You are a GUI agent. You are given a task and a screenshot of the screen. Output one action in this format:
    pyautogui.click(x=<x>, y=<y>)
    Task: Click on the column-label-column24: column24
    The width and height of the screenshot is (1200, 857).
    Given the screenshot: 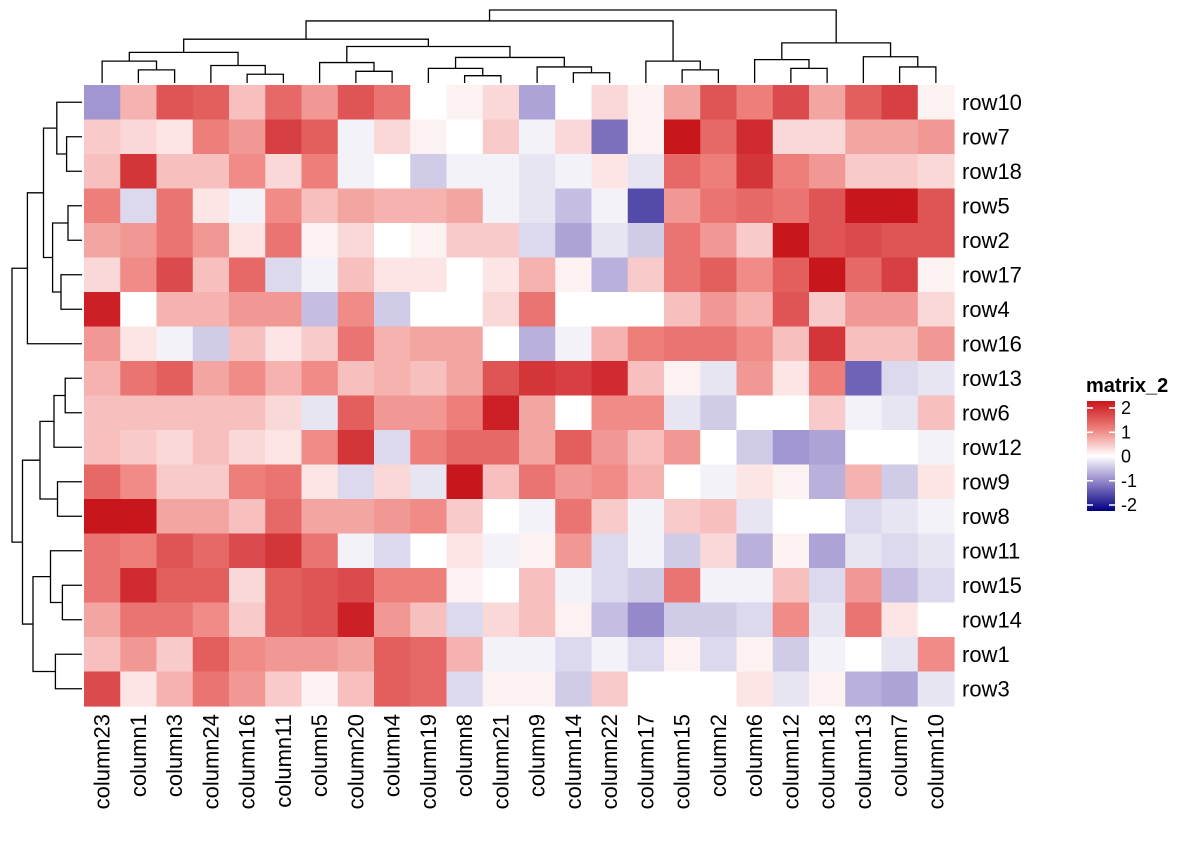 What is the action you would take?
    pyautogui.click(x=210, y=761)
    